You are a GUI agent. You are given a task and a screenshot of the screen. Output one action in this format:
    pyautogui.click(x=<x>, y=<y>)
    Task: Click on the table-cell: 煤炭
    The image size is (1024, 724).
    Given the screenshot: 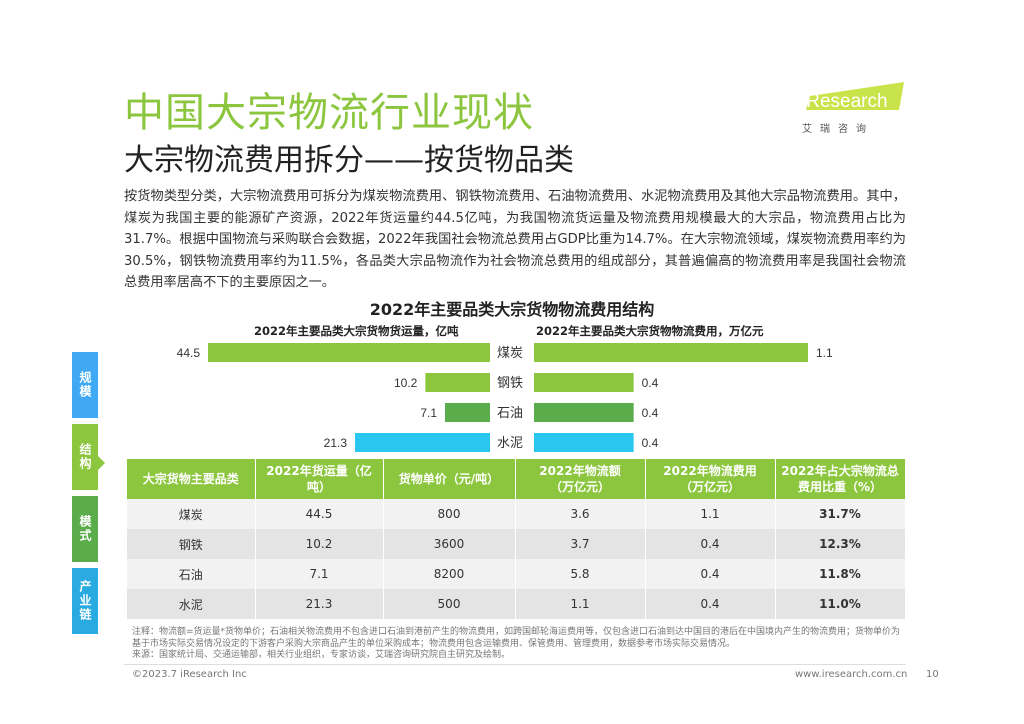 What is the action you would take?
    pyautogui.click(x=191, y=514)
    